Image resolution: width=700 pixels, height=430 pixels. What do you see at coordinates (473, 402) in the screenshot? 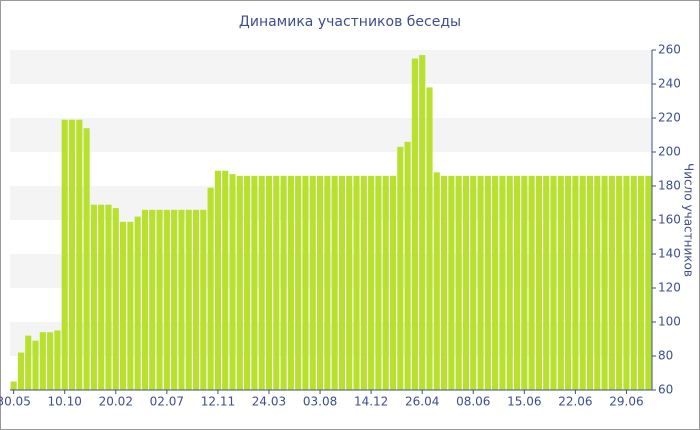
I see `x-tick-label: 08.06` at bounding box center [473, 402].